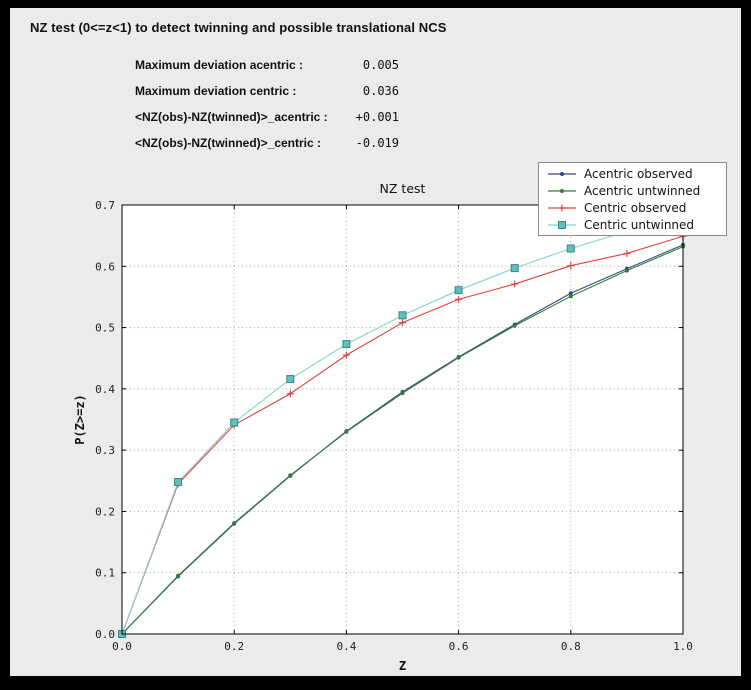 This screenshot has height=690, width=751. What do you see at coordinates (638, 173) in the screenshot?
I see `legend-label: Acentric observed` at bounding box center [638, 173].